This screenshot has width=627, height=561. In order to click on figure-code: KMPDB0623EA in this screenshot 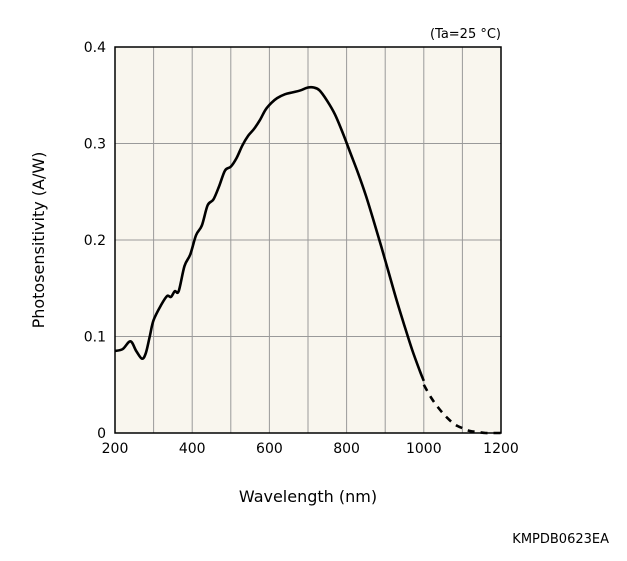, I will do `click(560, 539)`.